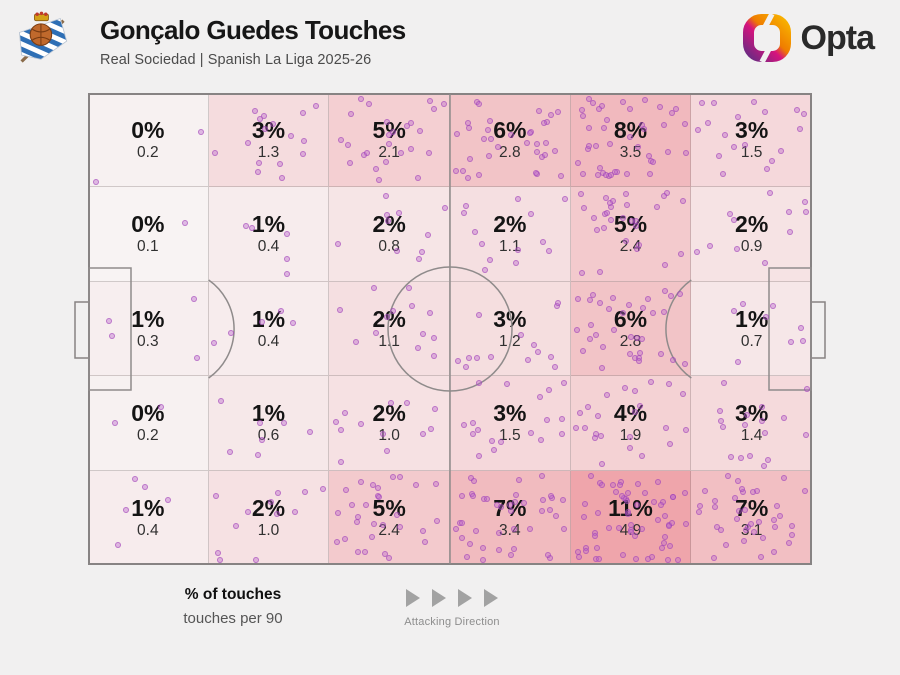 Image resolution: width=900 pixels, height=675 pixels. Describe the element at coordinates (148, 341) in the screenshot. I see `cell-per90: 0.3` at that location.